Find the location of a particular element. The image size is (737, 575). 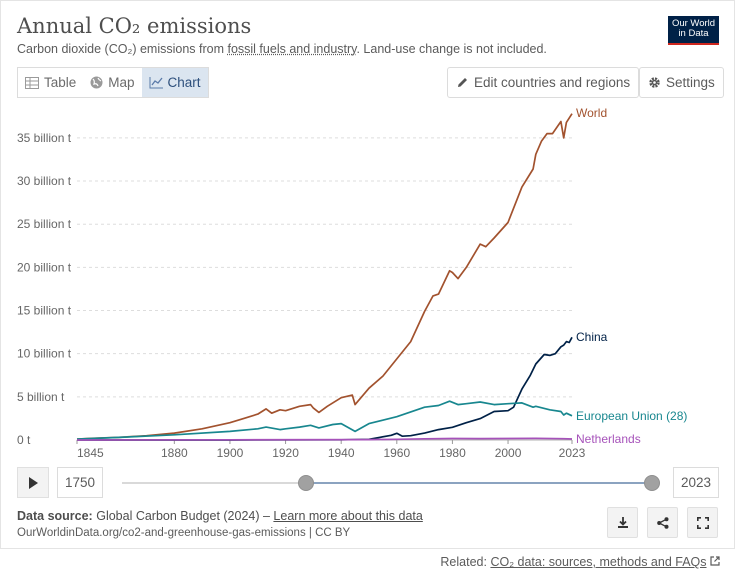

timeline-start-year: 1750 is located at coordinates (80, 482).